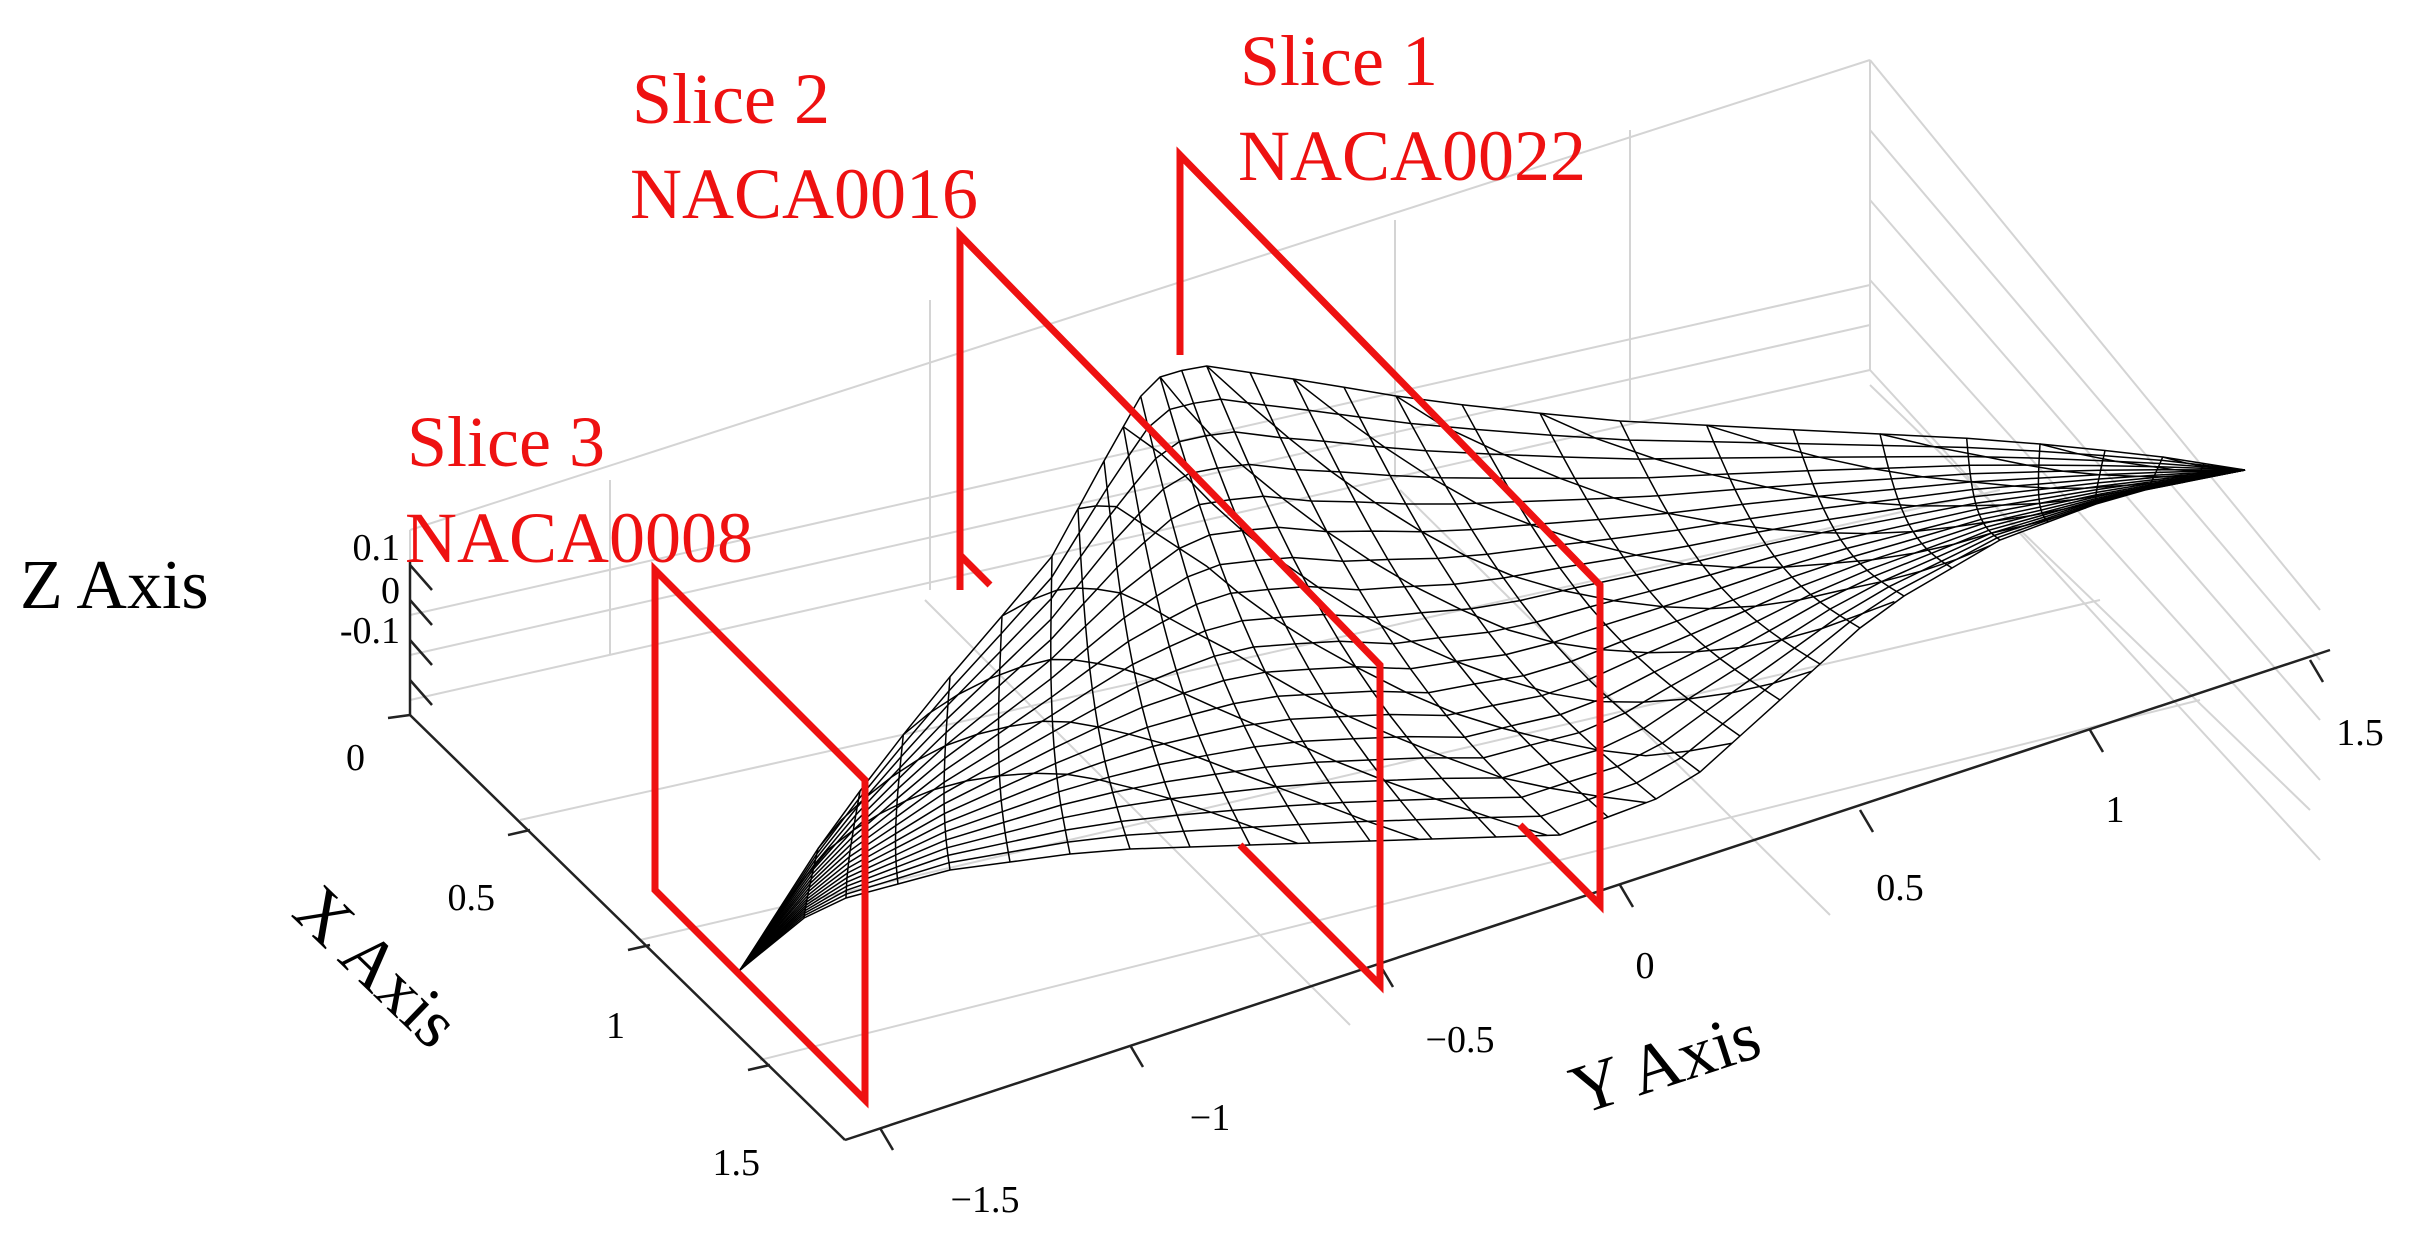 The height and width of the screenshot is (1236, 2409). I want to click on y-tick-label: 1.5, so click(2360, 733).